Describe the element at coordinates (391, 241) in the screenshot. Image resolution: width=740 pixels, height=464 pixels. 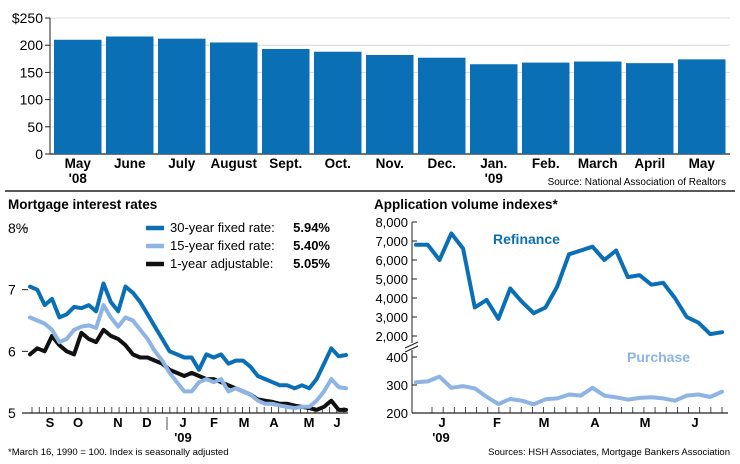
I see `volume-y-tick-label: 7,000` at that location.